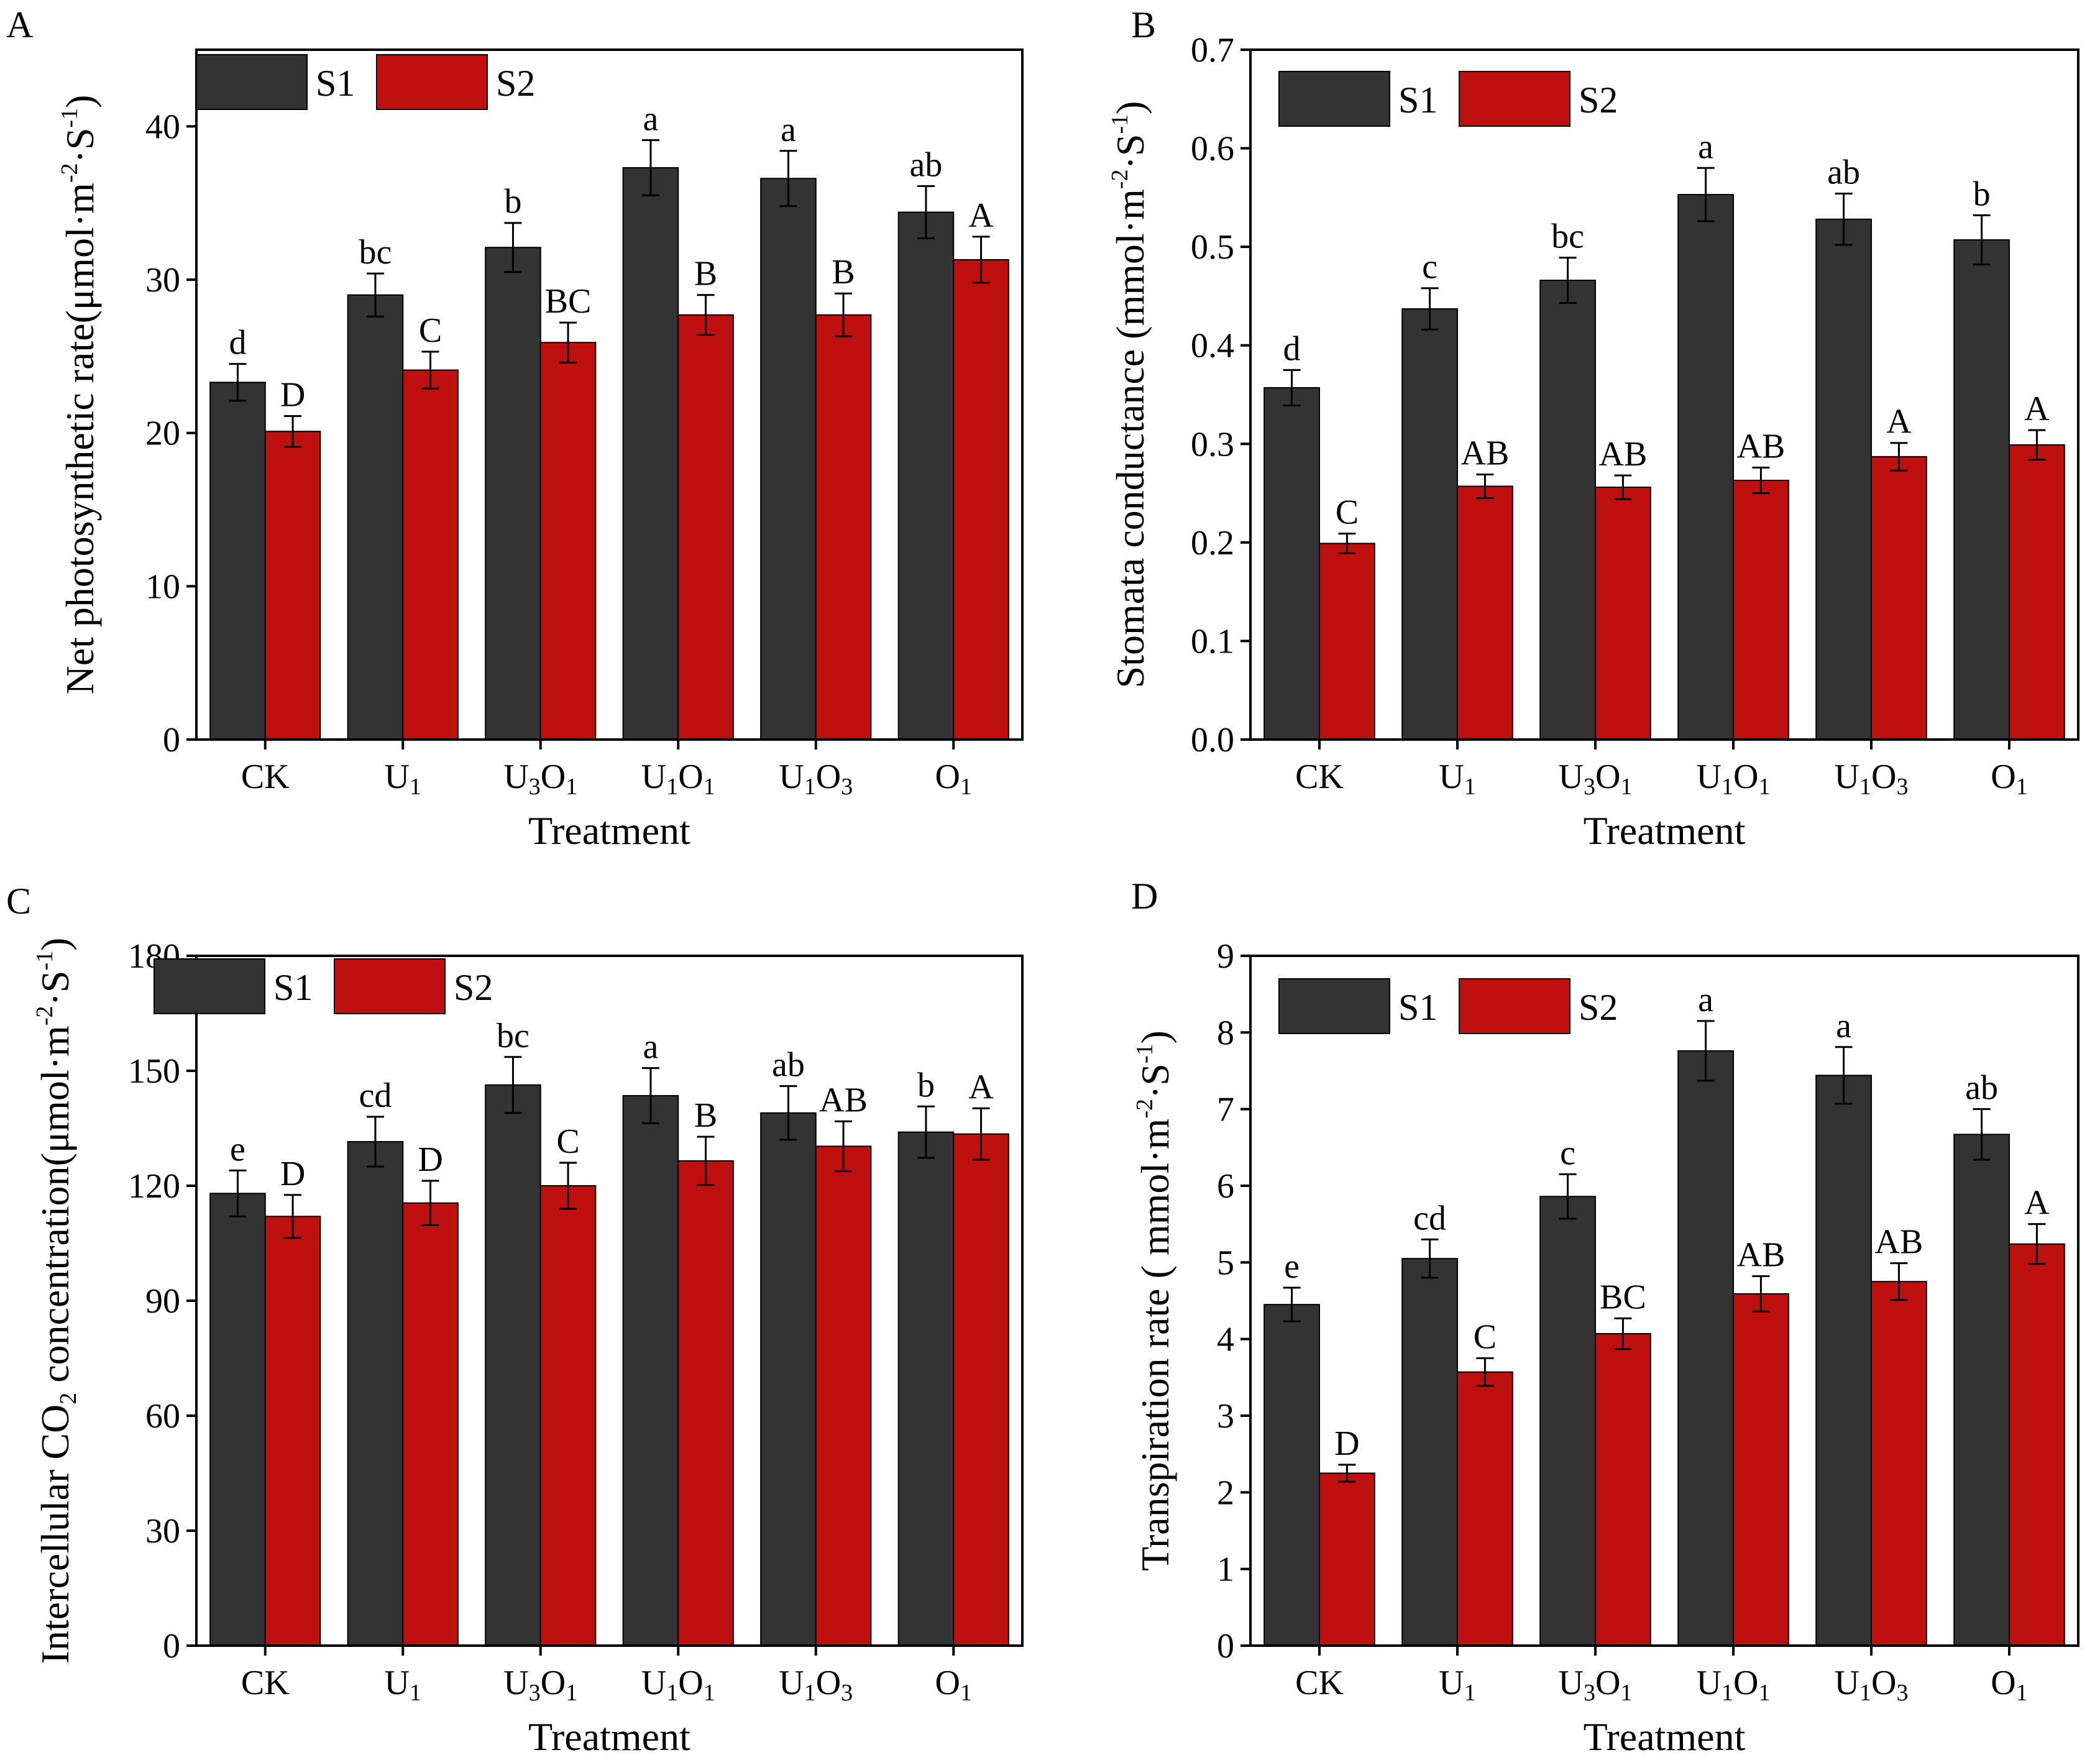  Describe the element at coordinates (1212, 740) in the screenshot. I see `y-tick-label: 0.0` at that location.